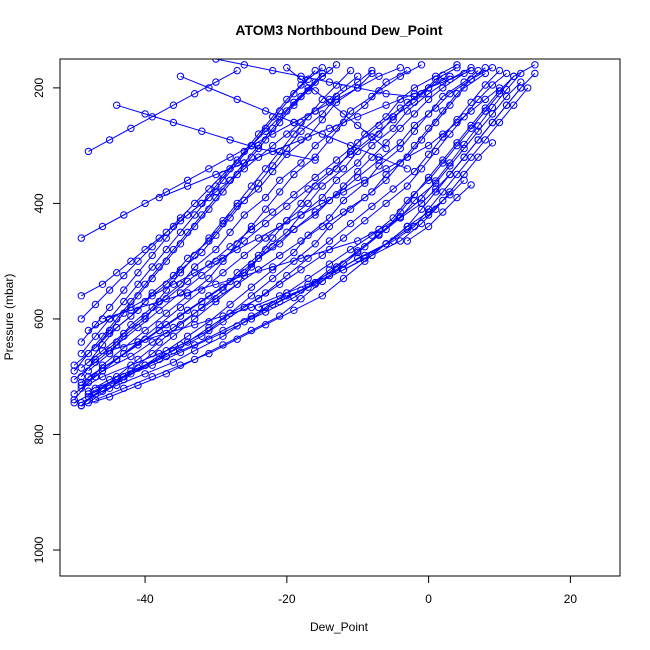 This screenshot has height=650, width=650. What do you see at coordinates (339, 627) in the screenshot?
I see `x-axis-label: Dew_Point` at bounding box center [339, 627].